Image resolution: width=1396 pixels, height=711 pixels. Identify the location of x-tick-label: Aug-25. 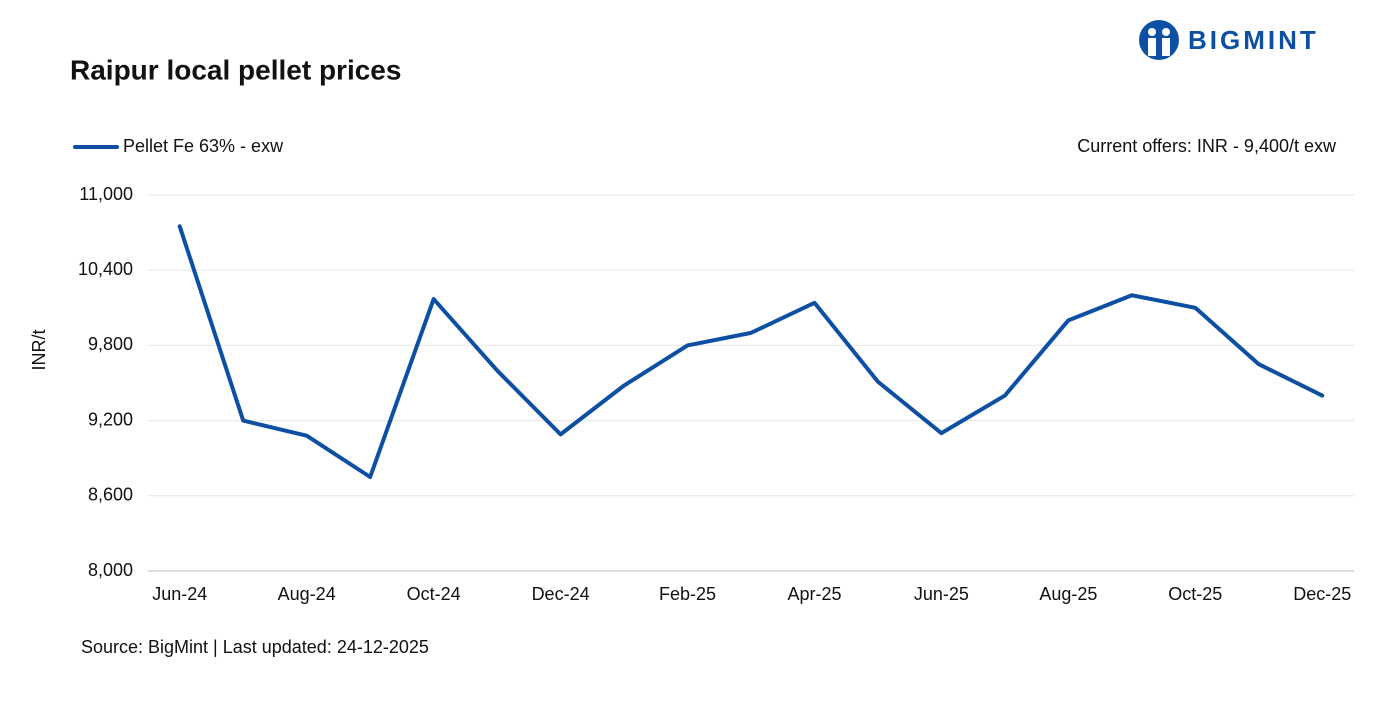
(1068, 594).